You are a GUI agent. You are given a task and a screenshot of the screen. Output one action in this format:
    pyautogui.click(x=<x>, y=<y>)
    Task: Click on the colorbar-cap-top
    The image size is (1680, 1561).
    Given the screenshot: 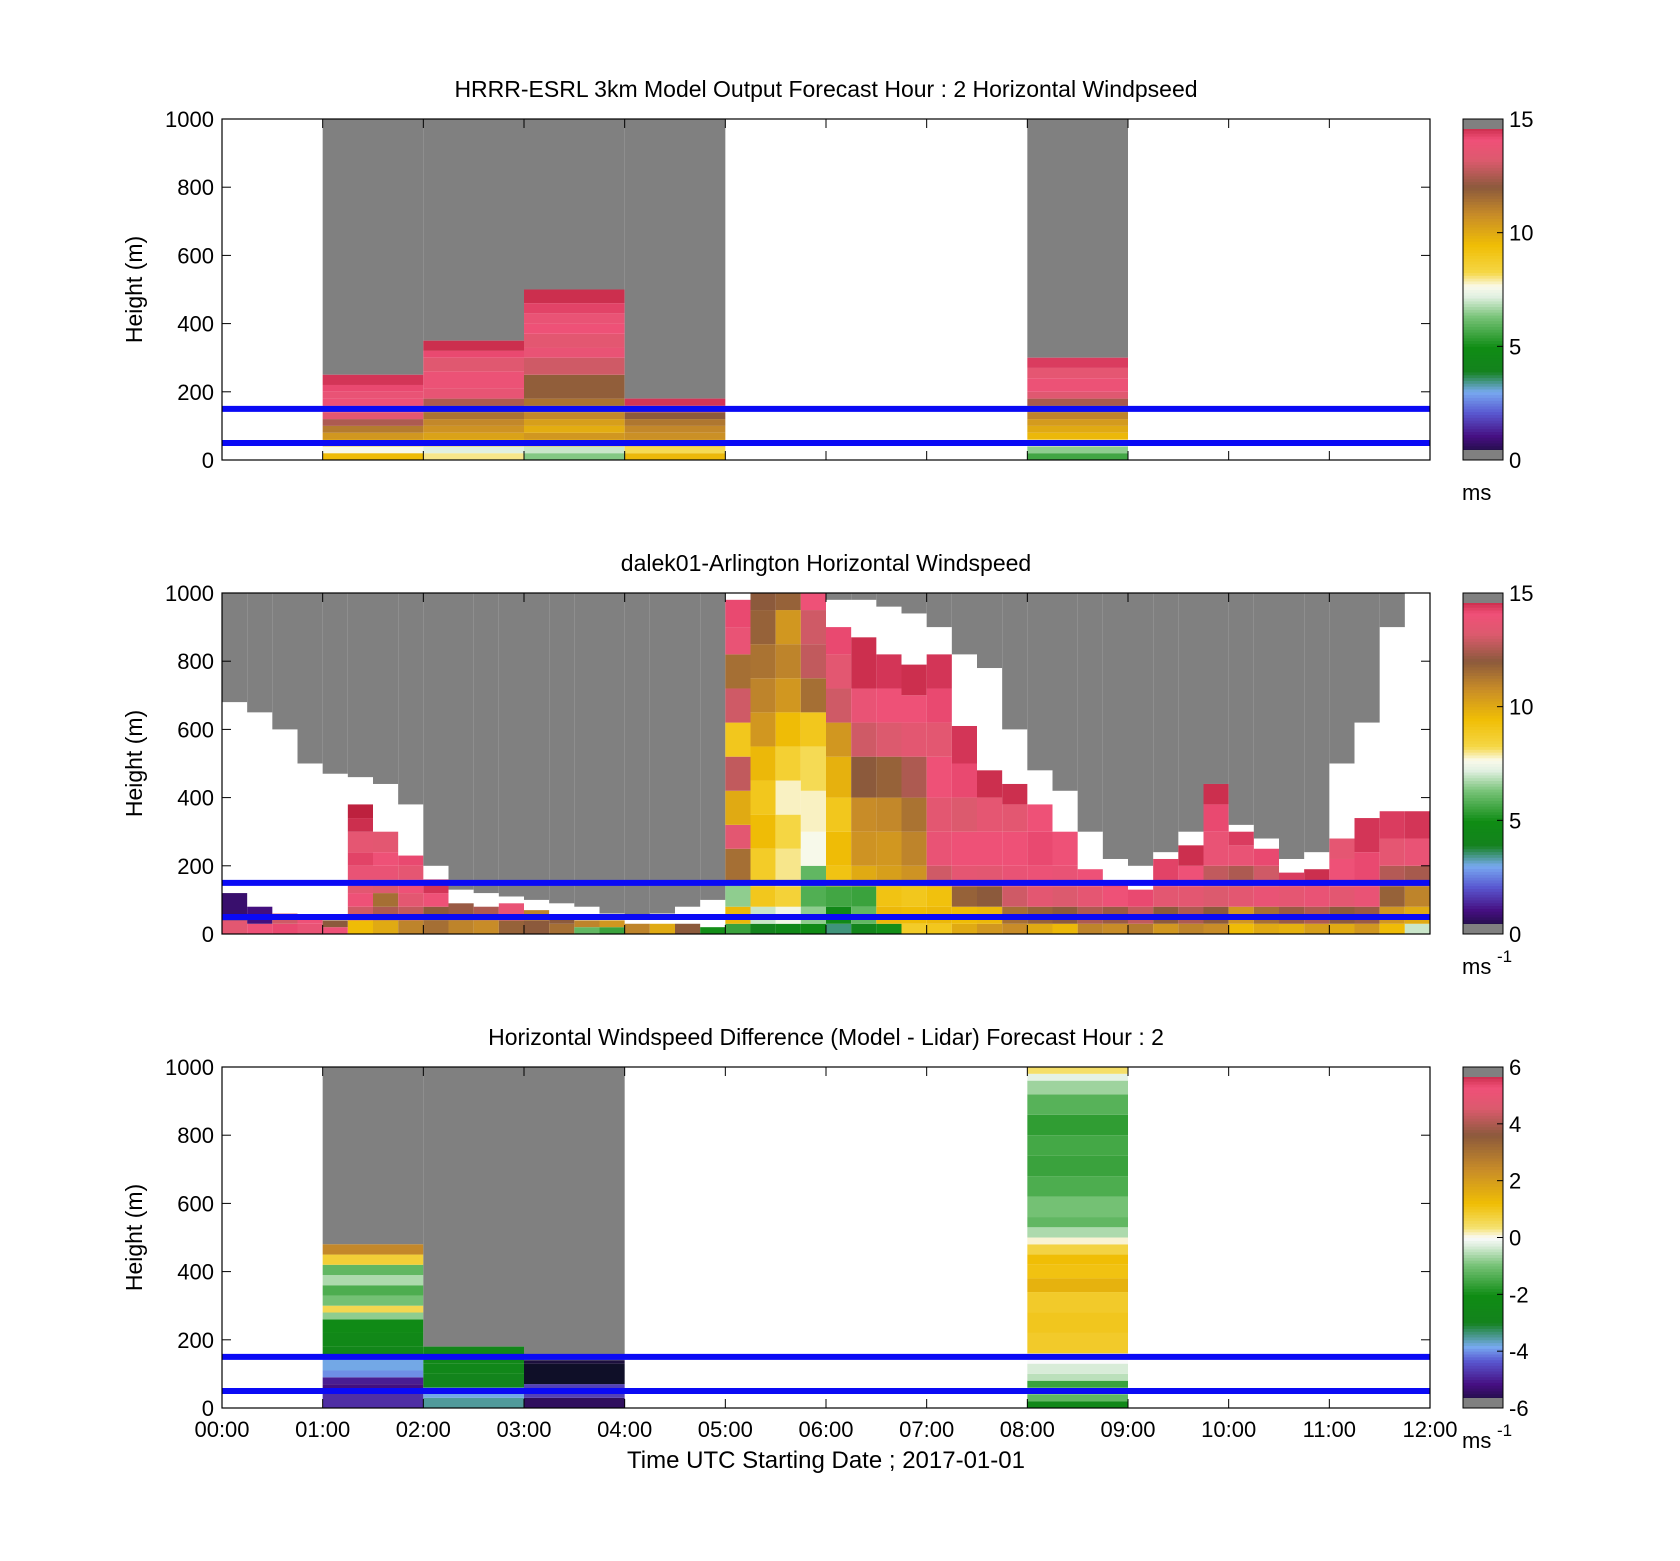 What is the action you would take?
    pyautogui.click(x=1483, y=598)
    